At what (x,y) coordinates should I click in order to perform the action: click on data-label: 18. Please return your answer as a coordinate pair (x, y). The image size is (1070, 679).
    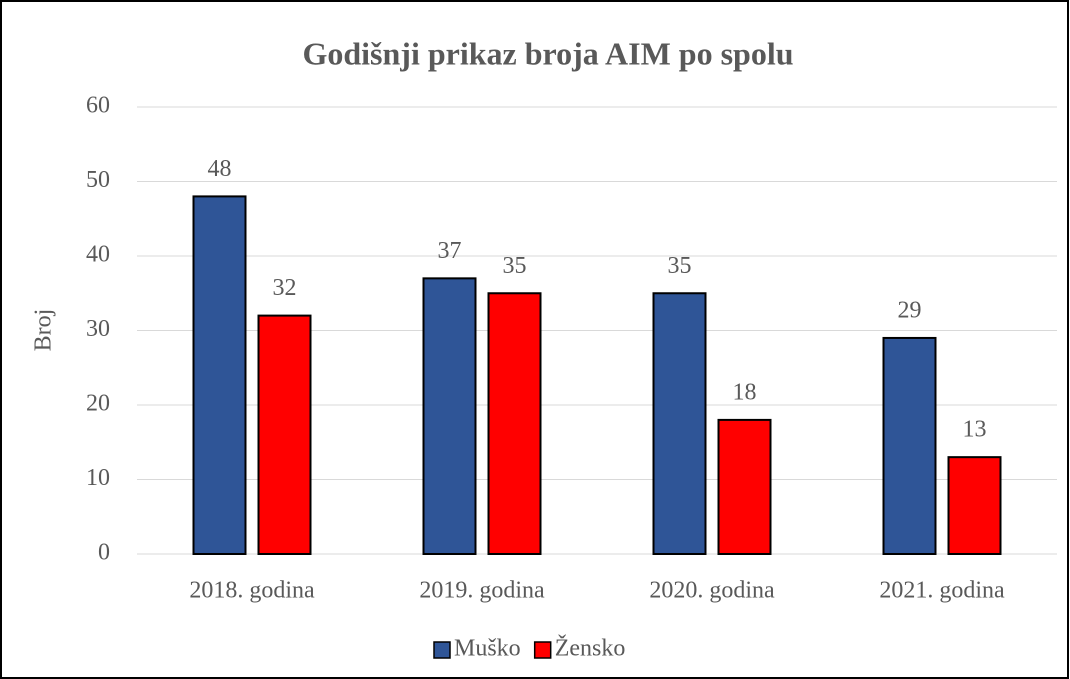
    Looking at the image, I should click on (745, 392).